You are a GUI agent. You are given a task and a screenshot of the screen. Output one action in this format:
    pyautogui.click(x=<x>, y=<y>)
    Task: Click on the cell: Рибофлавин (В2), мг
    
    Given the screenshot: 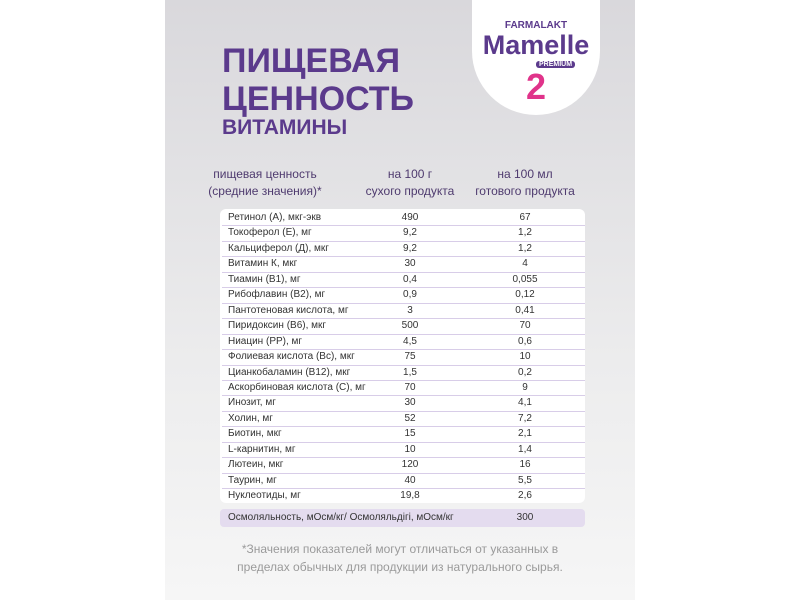 What is the action you would take?
    pyautogui.click(x=277, y=295)
    